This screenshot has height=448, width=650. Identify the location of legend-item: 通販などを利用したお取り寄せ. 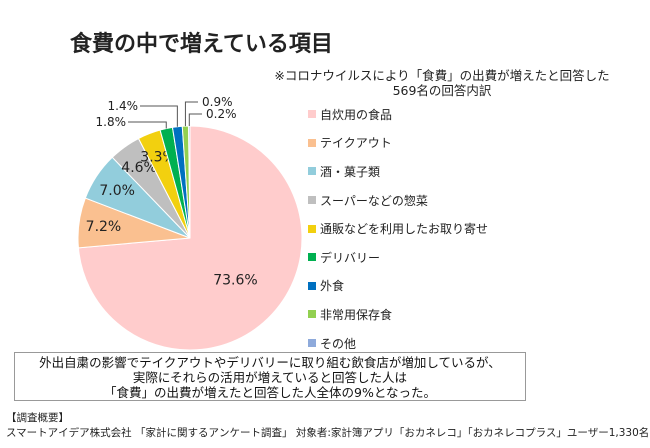
(398, 228).